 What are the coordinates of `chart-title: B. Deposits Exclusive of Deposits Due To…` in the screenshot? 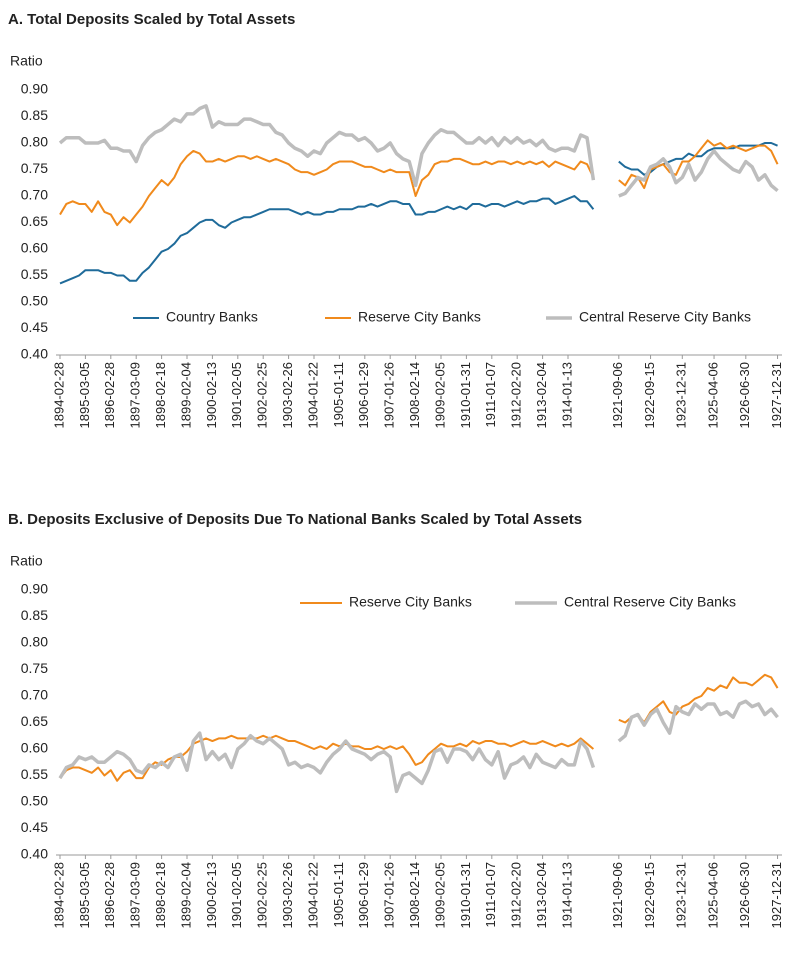 It's located at (295, 519).